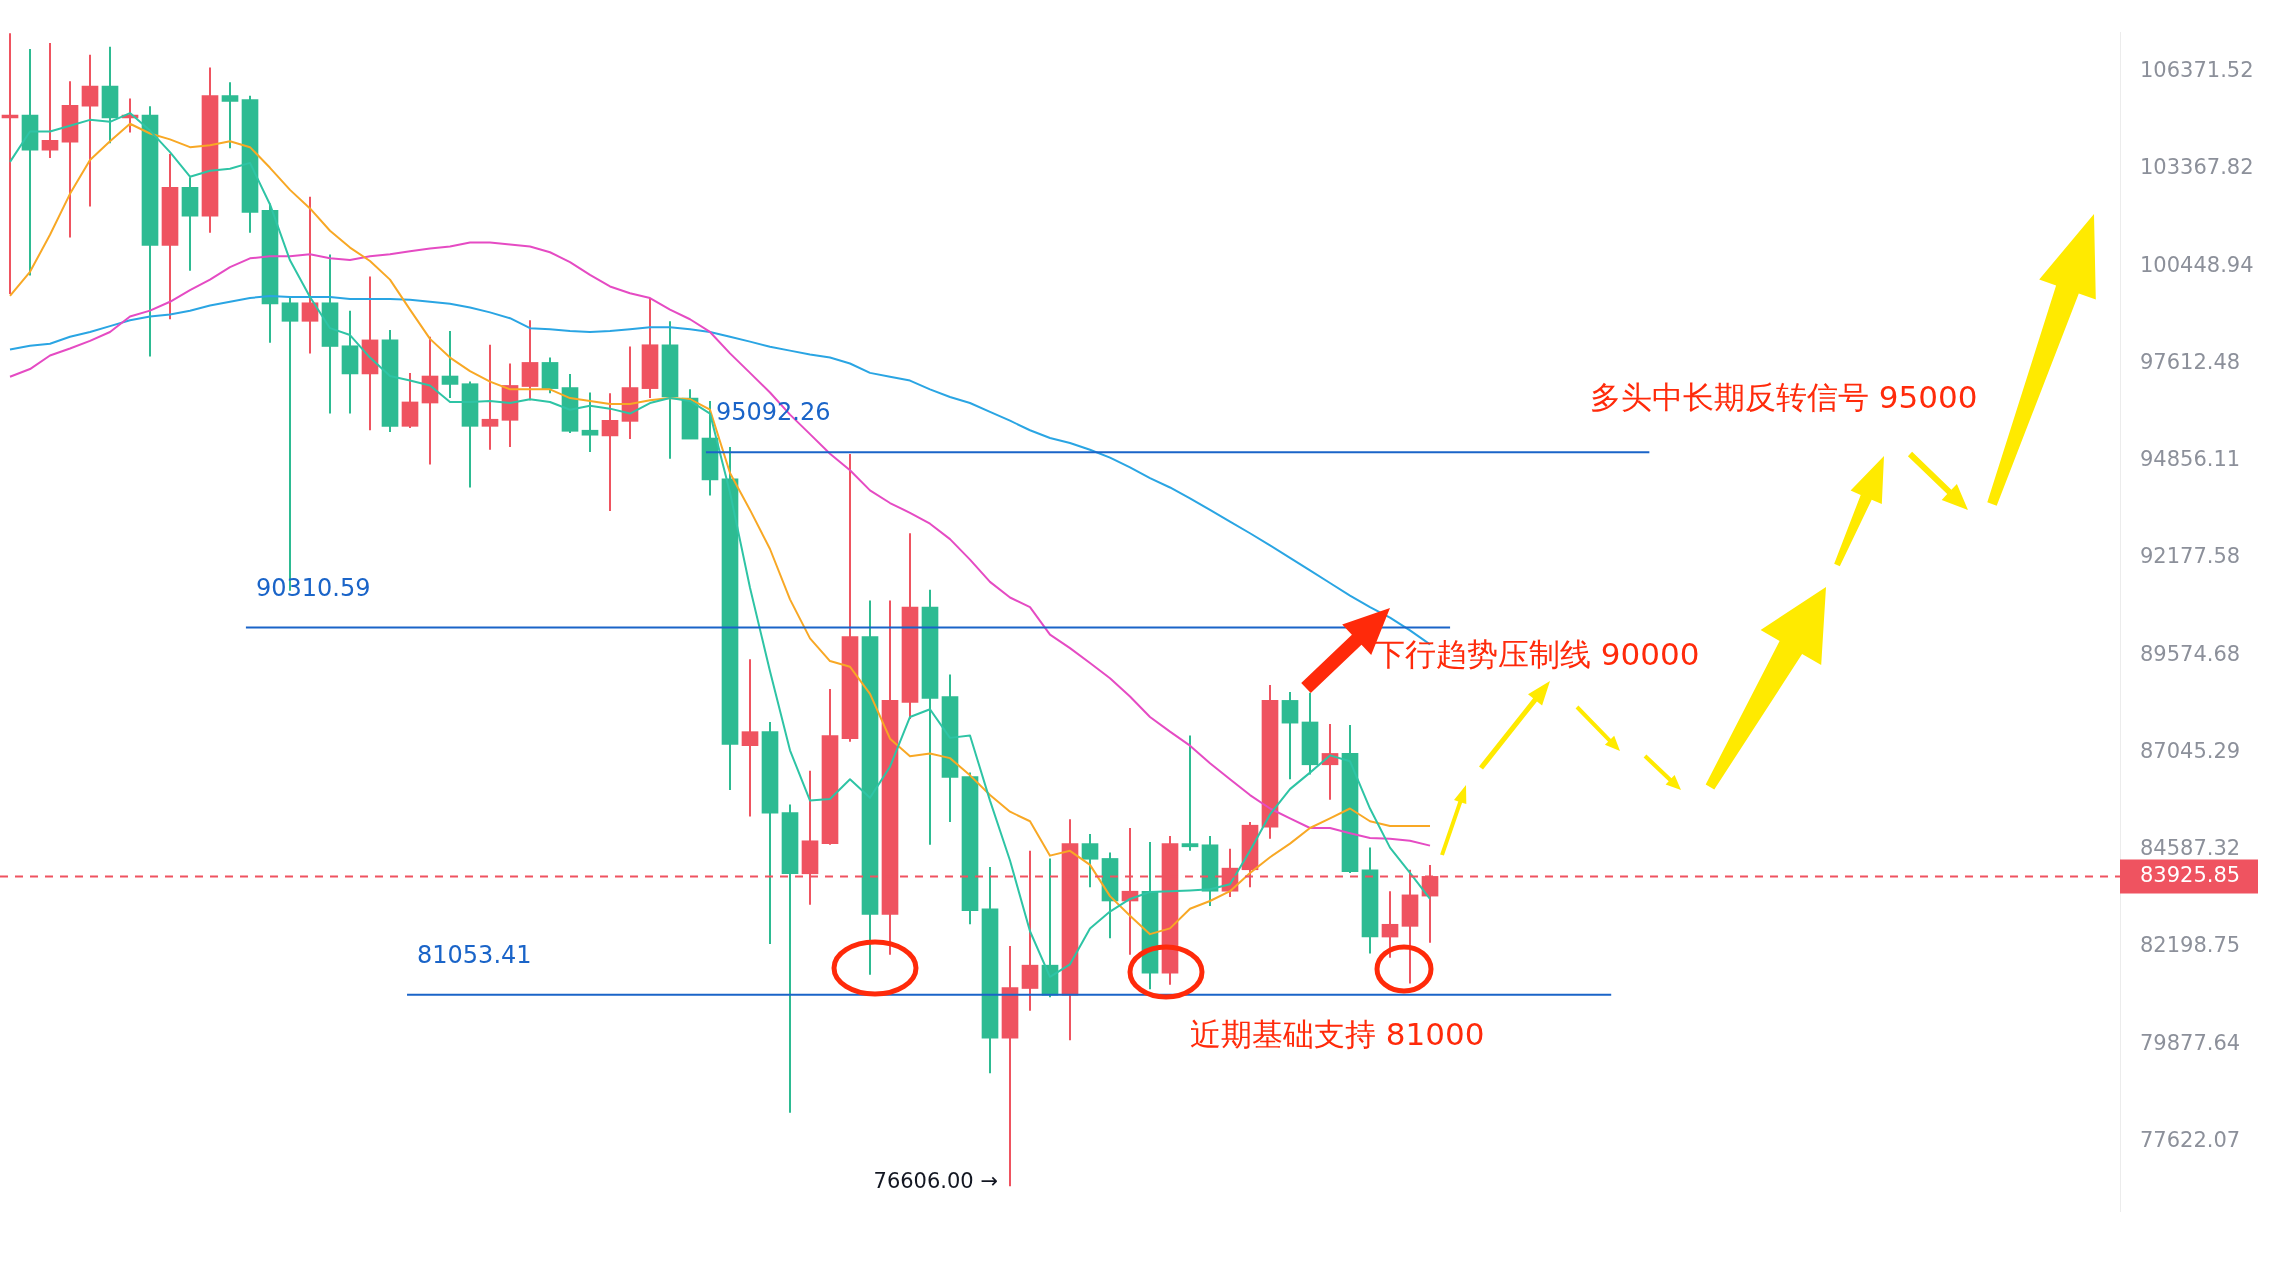 The image size is (2272, 1286). What do you see at coordinates (2190, 1139) in the screenshot?
I see `y-tick-label: 77622.07` at bounding box center [2190, 1139].